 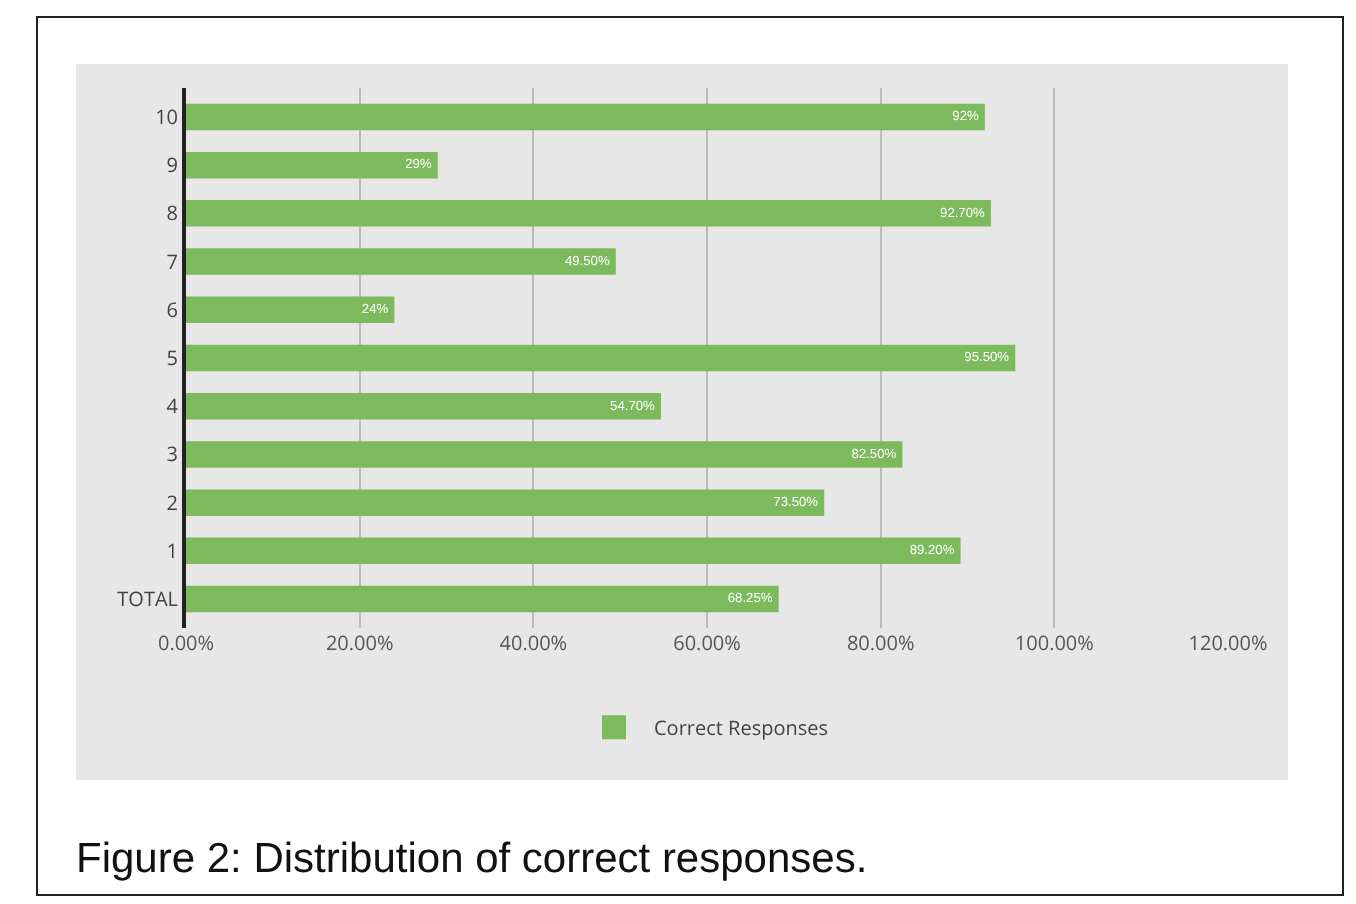 What do you see at coordinates (741, 727) in the screenshot?
I see `legend-label: Correct Responses` at bounding box center [741, 727].